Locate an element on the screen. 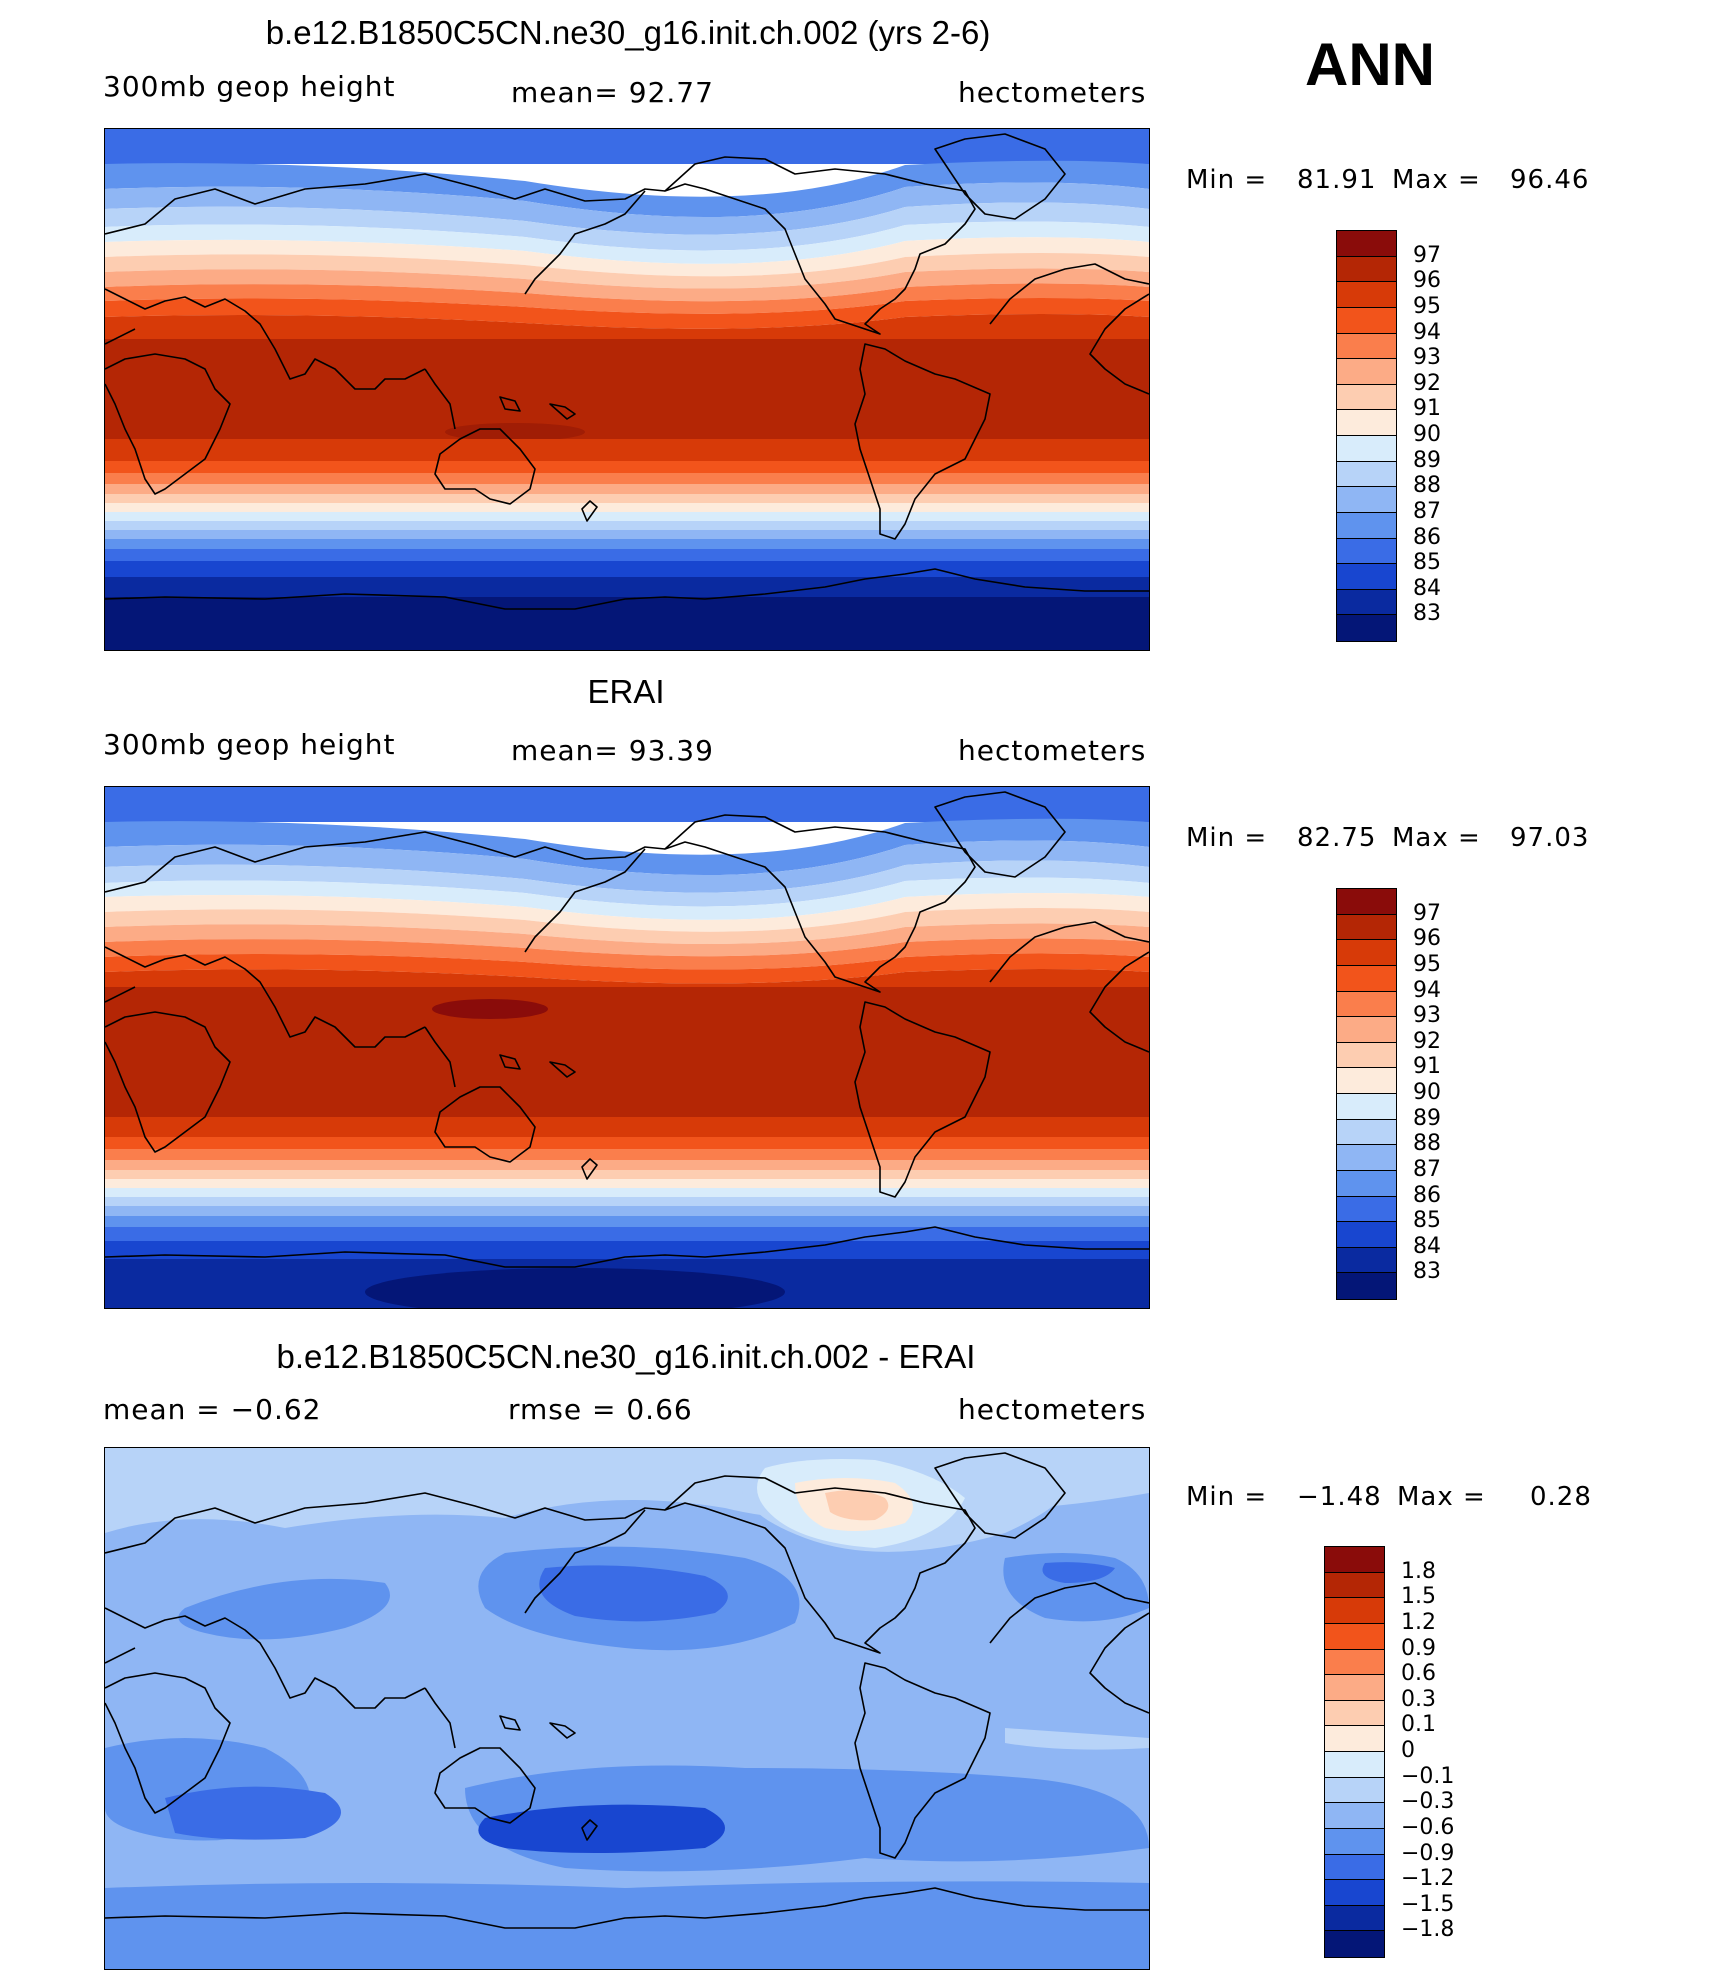 The height and width of the screenshot is (1986, 1710). panel-3-units-label: hectometers is located at coordinates (1052, 1409).